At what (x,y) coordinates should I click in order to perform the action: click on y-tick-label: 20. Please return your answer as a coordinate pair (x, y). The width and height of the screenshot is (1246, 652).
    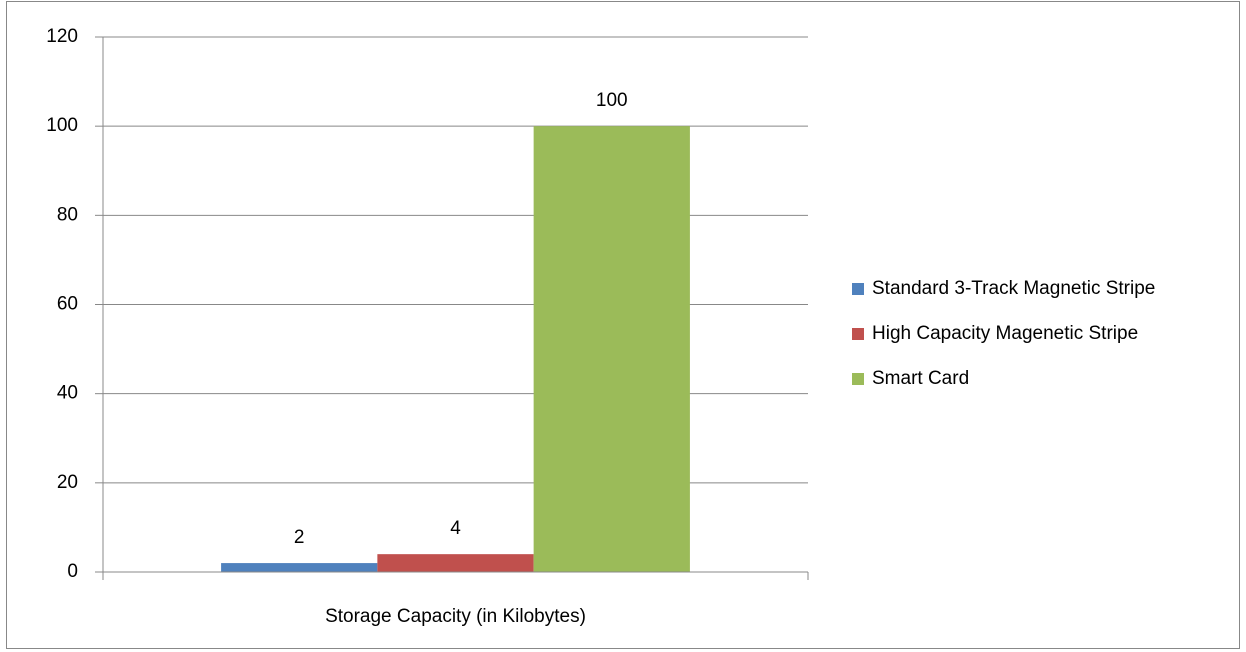
    Looking at the image, I should click on (67, 482).